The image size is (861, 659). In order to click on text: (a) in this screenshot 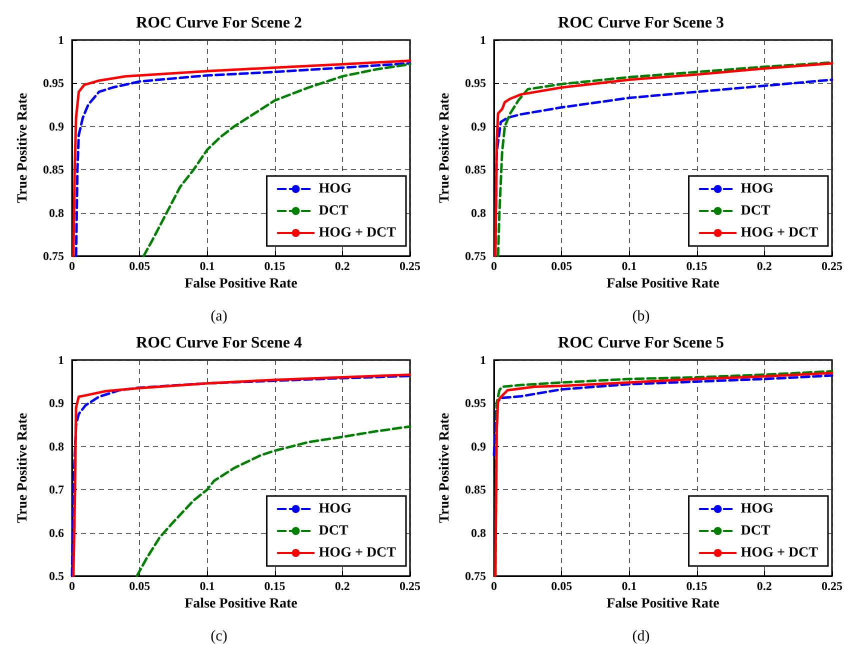, I will do `click(219, 316)`.